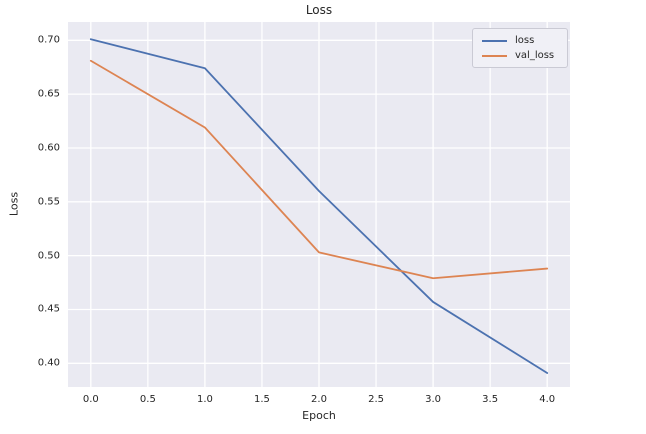 The image size is (646, 434). I want to click on legend-item-loss: loss, so click(520, 40).